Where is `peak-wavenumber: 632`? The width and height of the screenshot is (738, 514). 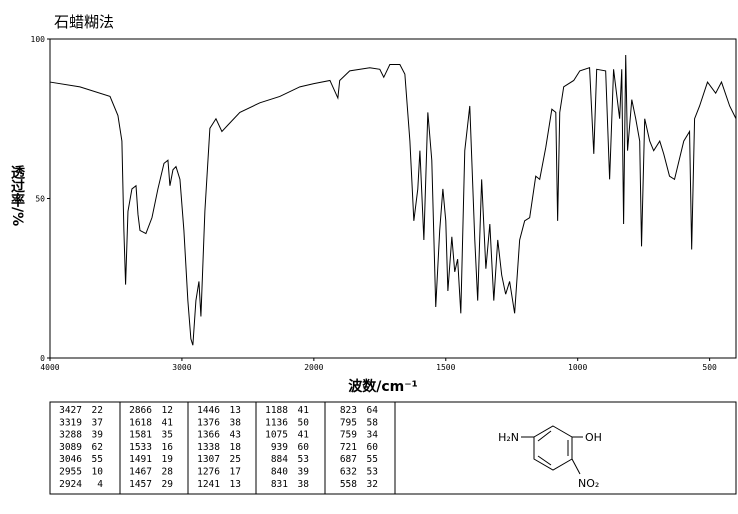 peak-wavenumber: 632 is located at coordinates (348, 472).